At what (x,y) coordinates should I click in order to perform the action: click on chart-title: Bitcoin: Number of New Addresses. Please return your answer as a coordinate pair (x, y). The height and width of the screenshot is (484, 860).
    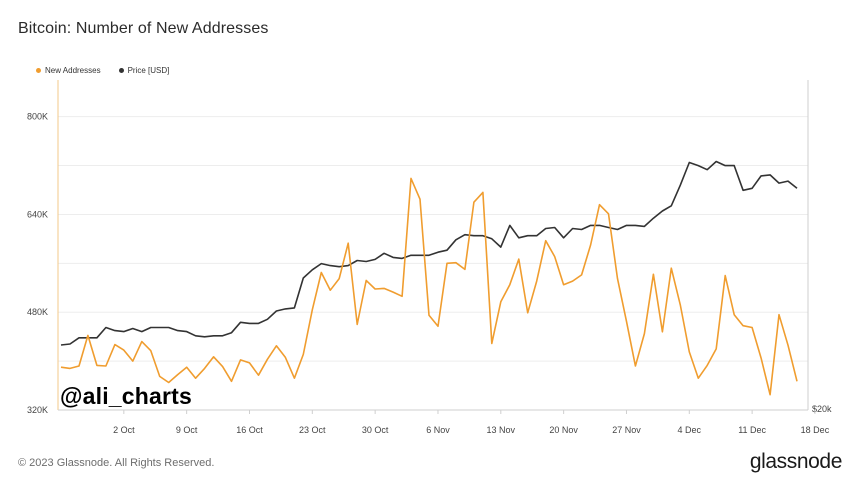
    Looking at the image, I should click on (143, 28).